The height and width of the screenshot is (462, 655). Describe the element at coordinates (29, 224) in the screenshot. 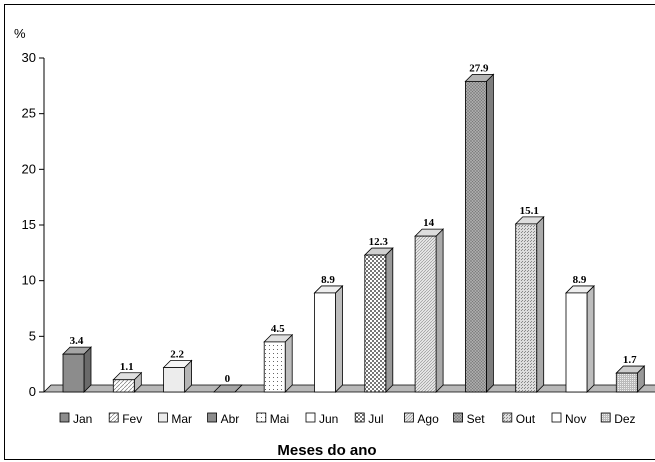

I see `y-tick-label: 15` at that location.